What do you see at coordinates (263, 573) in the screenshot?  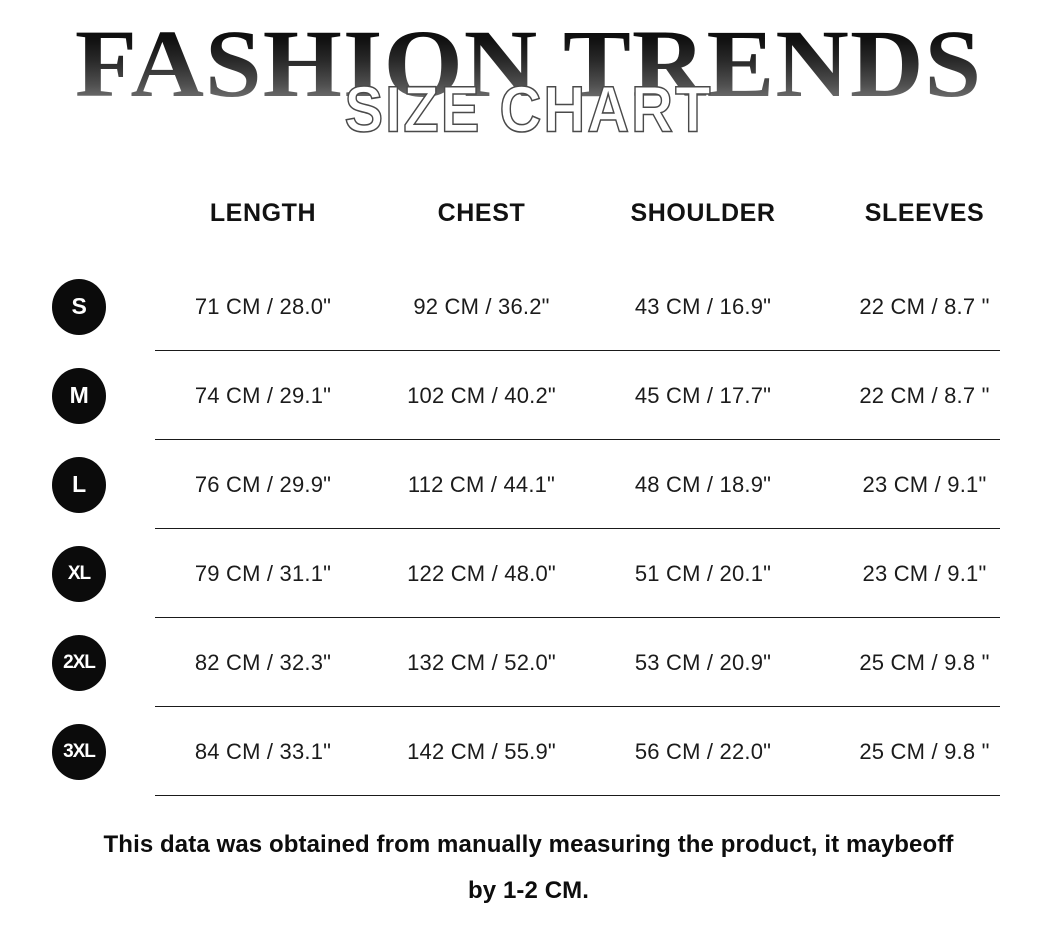 I see `cell-length: 79 CM / 31.1"` at bounding box center [263, 573].